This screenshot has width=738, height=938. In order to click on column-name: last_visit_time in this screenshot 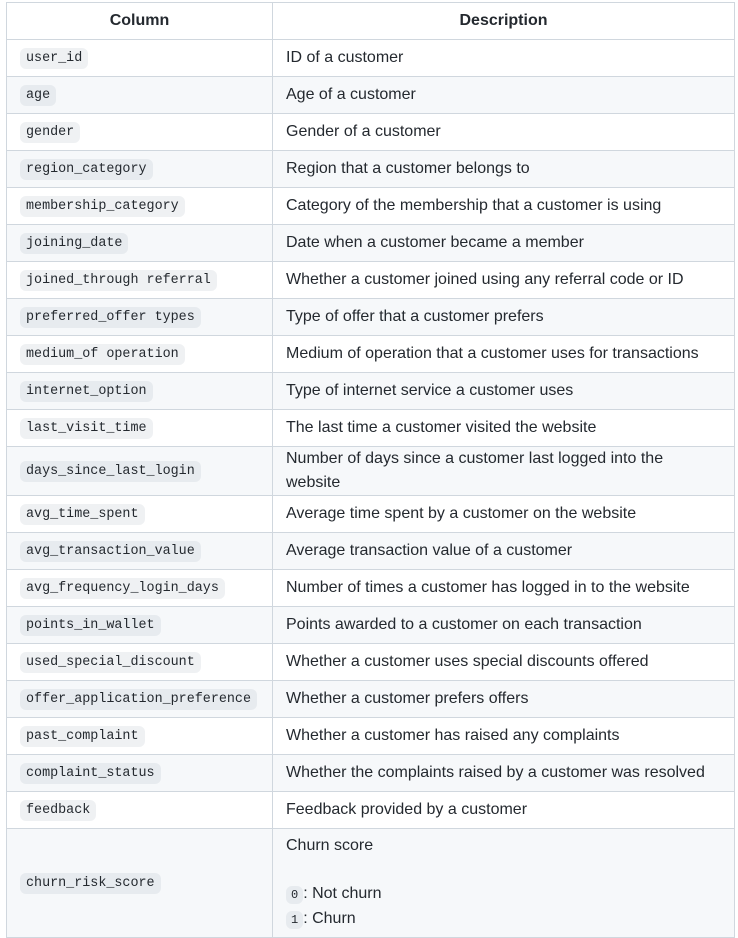, I will do `click(86, 428)`.